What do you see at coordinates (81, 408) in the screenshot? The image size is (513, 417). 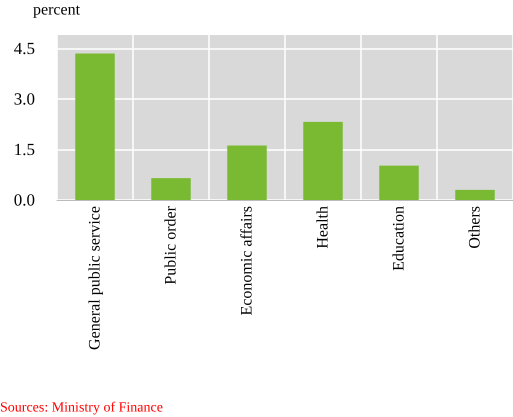 I see `source-note: Sources: Ministry of Finance` at bounding box center [81, 408].